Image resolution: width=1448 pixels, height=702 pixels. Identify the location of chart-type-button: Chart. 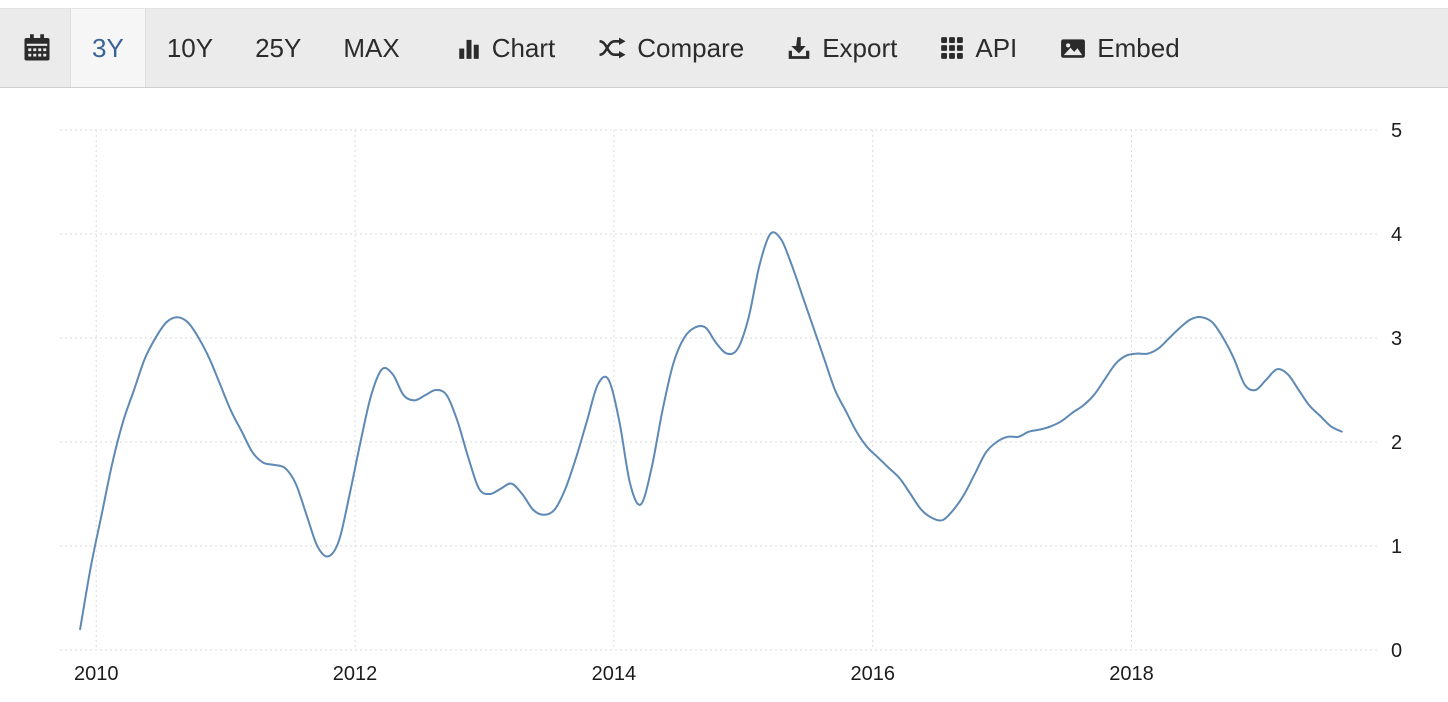
(506, 48).